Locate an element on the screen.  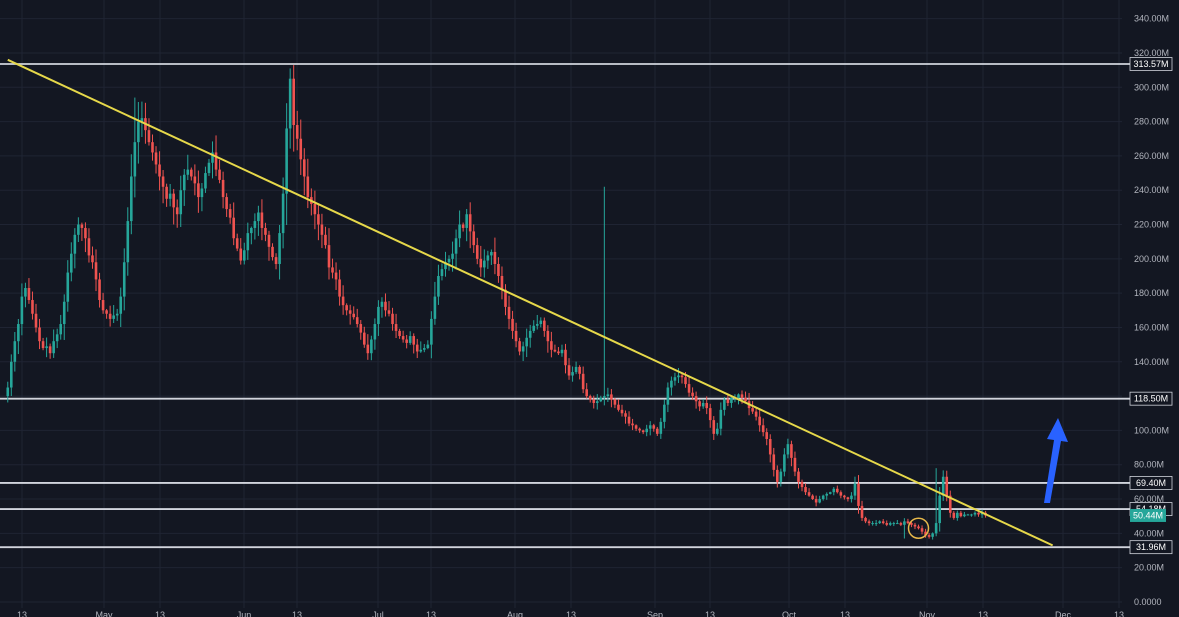
x-tick-label: 13 is located at coordinates (710, 613).